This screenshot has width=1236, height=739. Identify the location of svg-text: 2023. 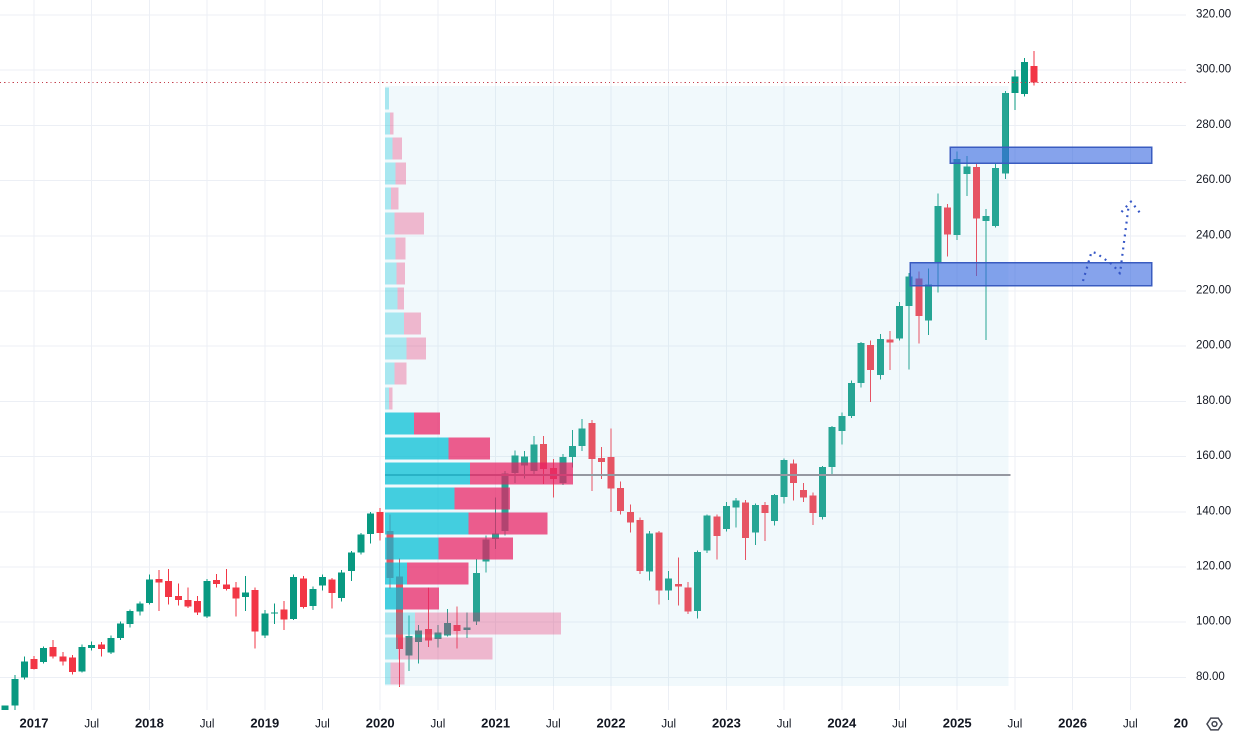
(726, 723).